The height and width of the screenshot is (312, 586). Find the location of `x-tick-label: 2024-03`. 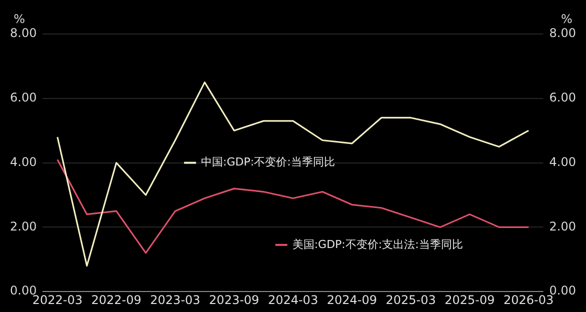

x-tick-label: 2024-03 is located at coordinates (293, 299).